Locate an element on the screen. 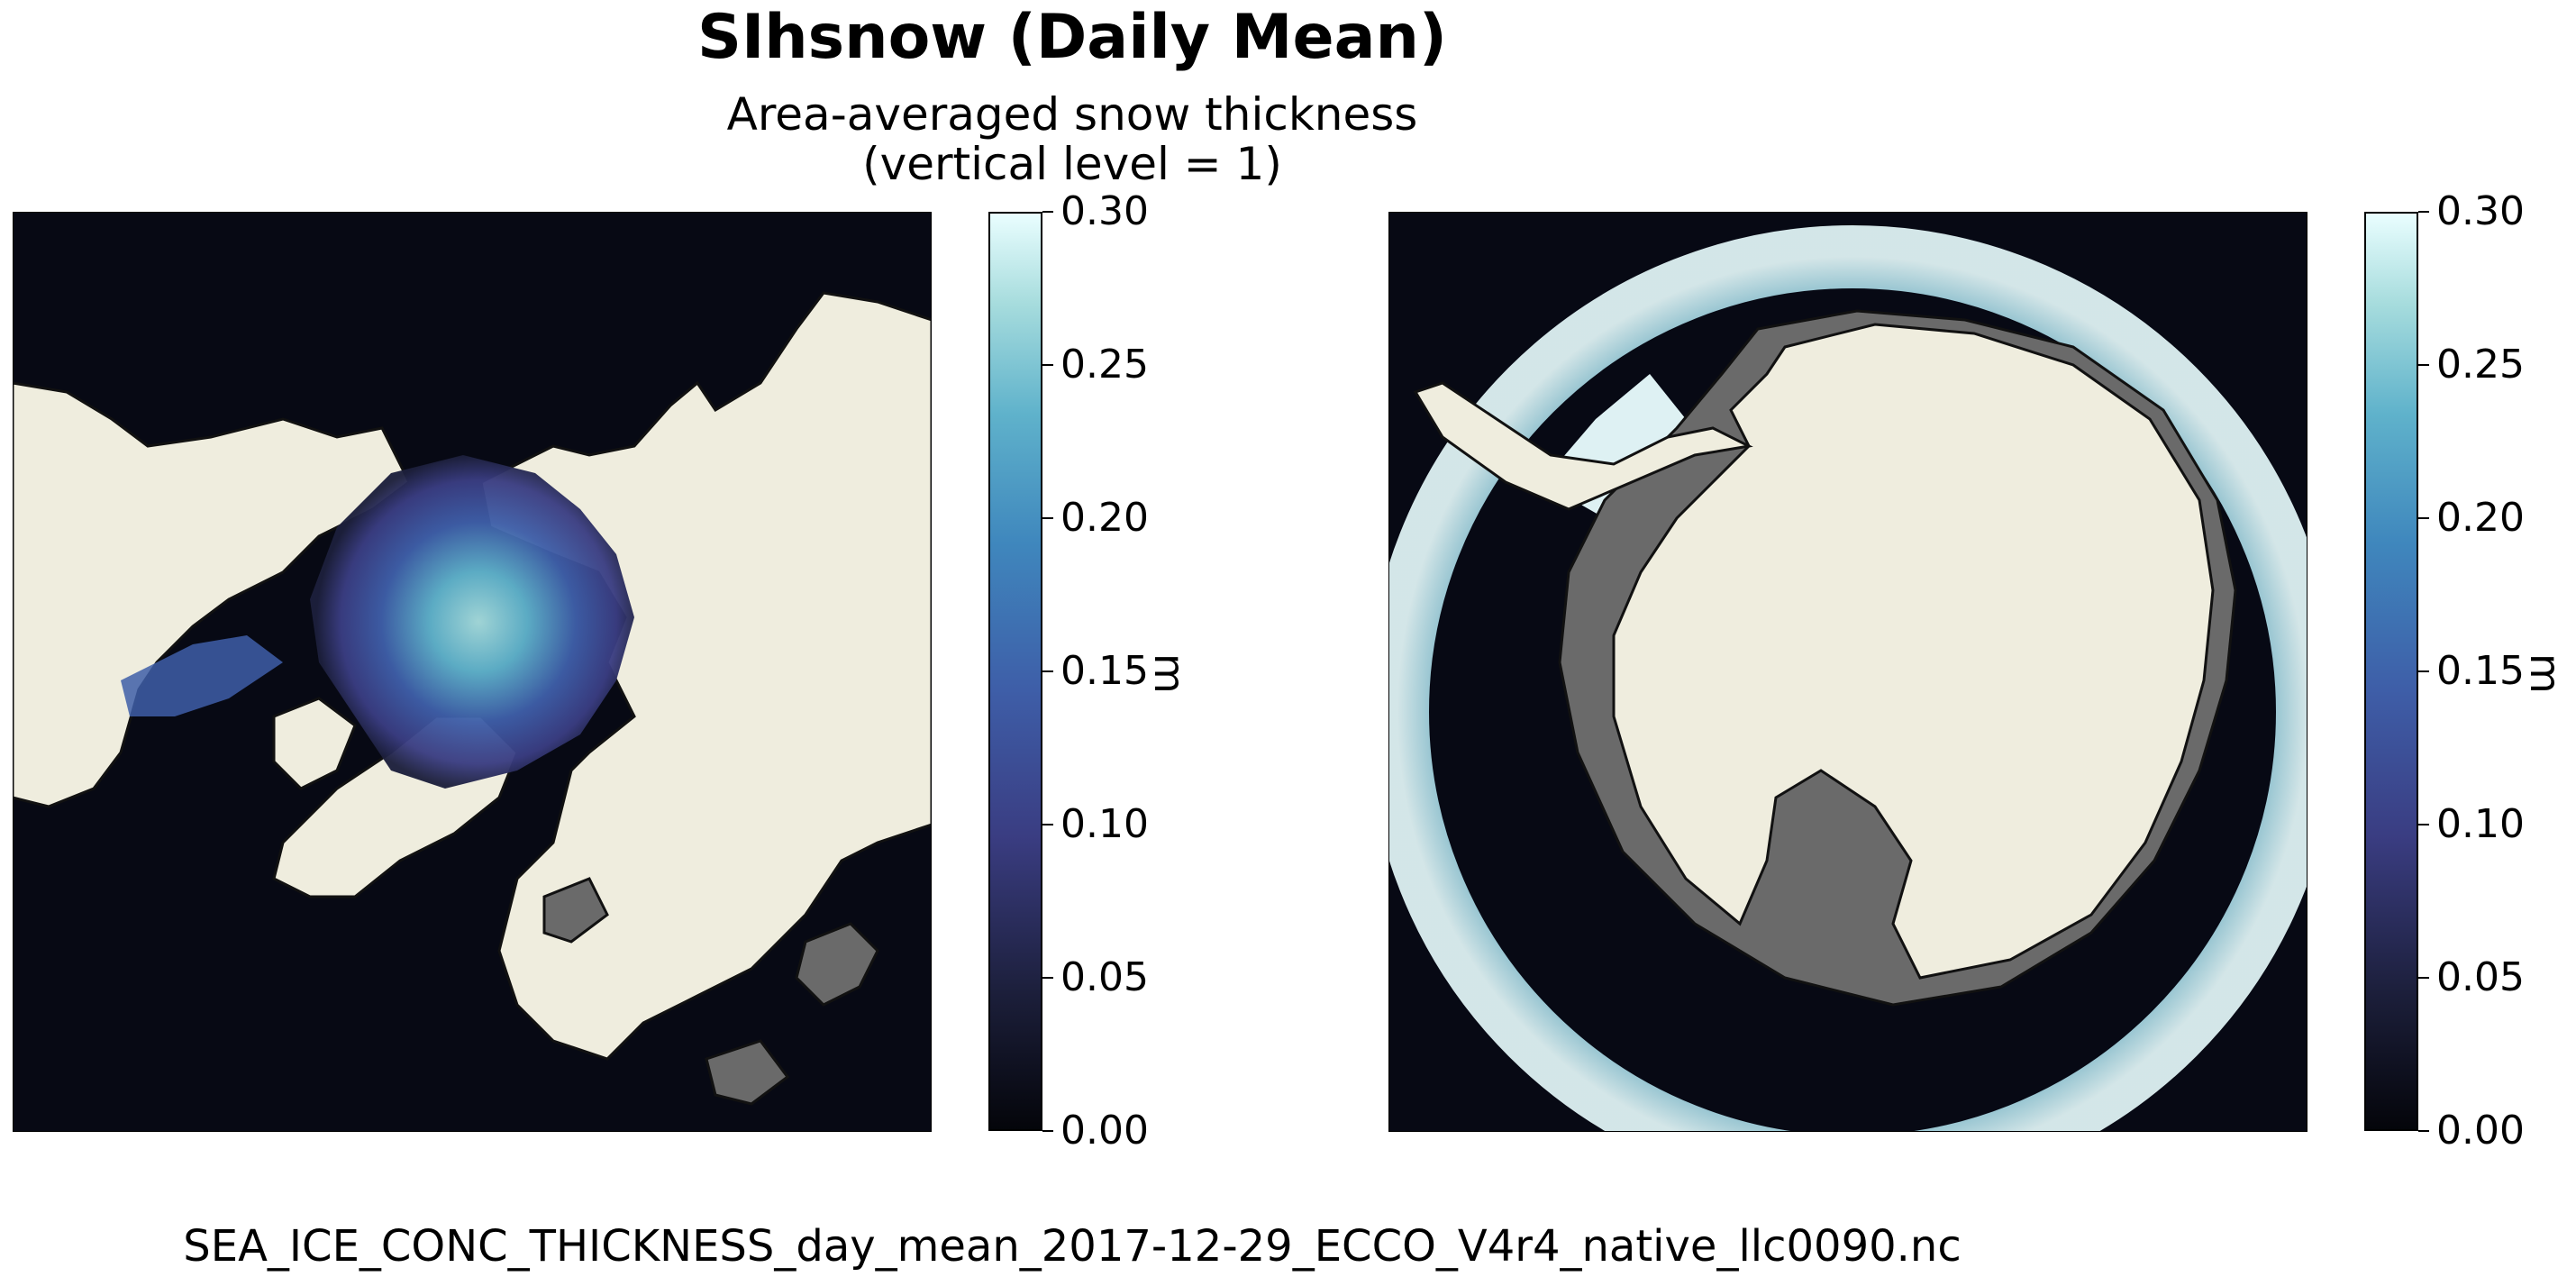 The image size is (2576, 1286). antarctic-colorbar-tick-label: 0.05 is located at coordinates (2480, 977).